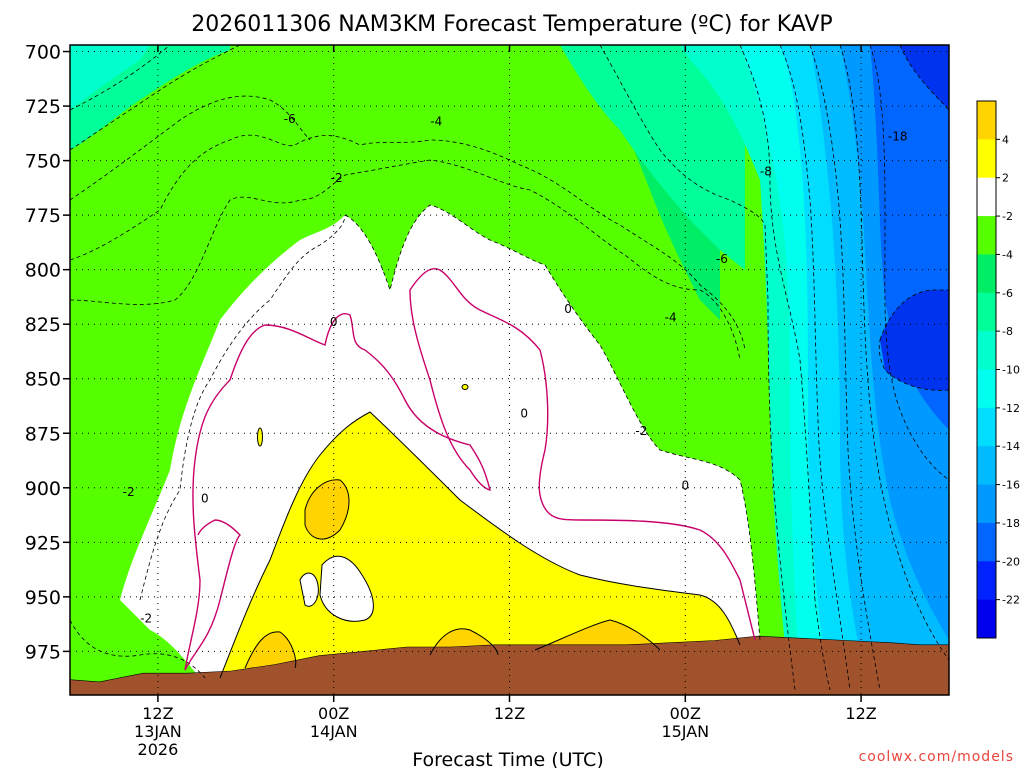 This screenshot has width=1024, height=768. What do you see at coordinates (43, 216) in the screenshot?
I see `y-tick-label: 775` at bounding box center [43, 216].